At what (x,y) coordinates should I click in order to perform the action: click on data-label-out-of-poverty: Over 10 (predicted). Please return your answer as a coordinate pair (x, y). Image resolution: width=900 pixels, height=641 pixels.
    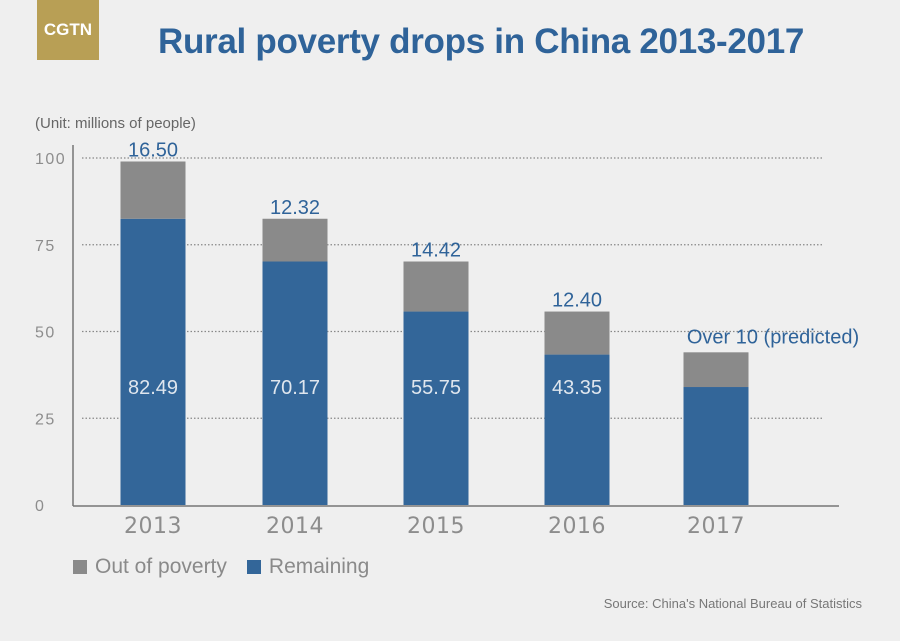
    Looking at the image, I should click on (773, 337).